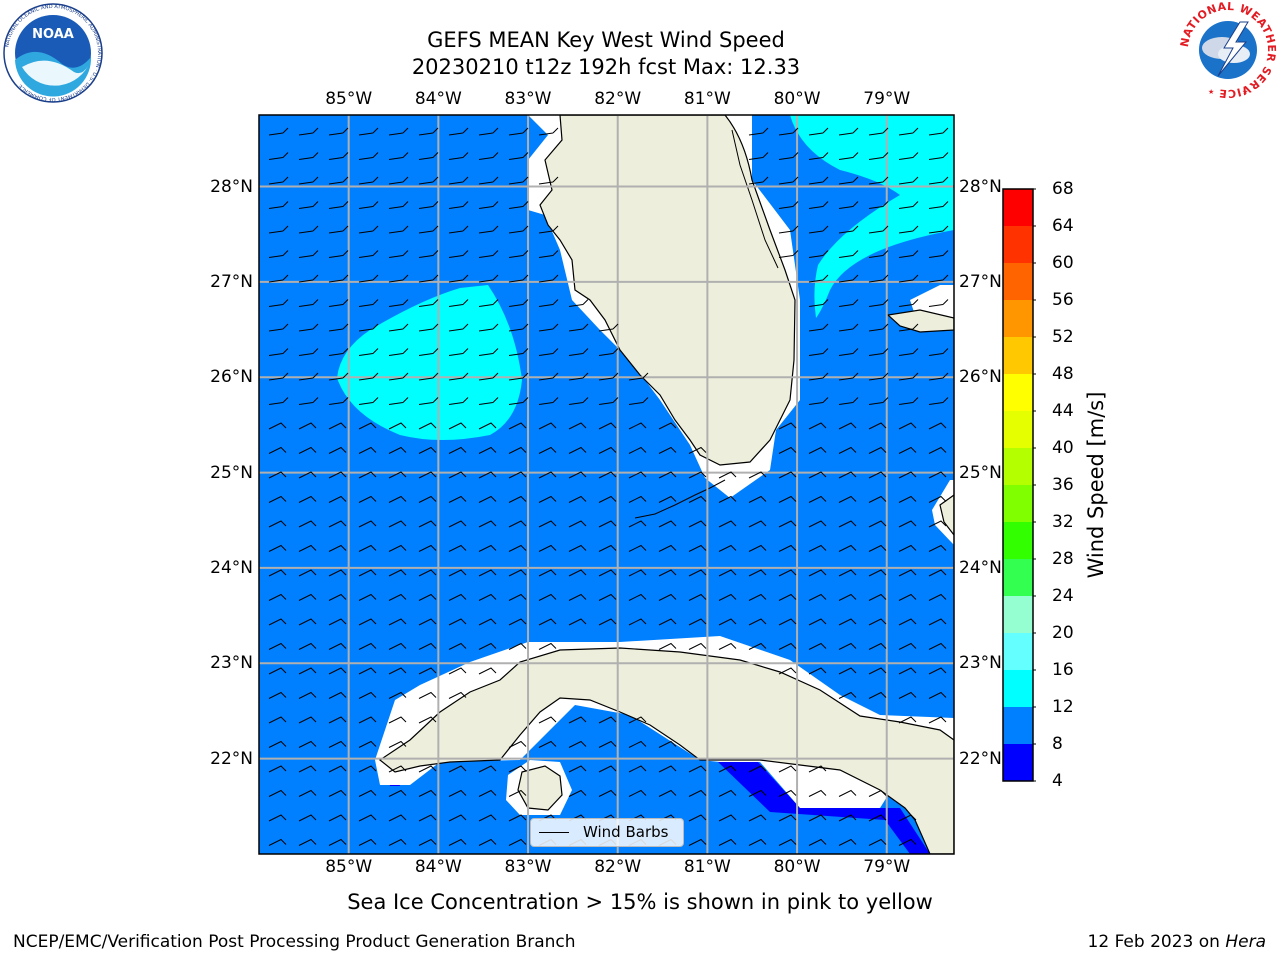 This screenshot has width=1280, height=960. Describe the element at coordinates (438, 99) in the screenshot. I see `lon-tick-label-top: 84°W` at that location.